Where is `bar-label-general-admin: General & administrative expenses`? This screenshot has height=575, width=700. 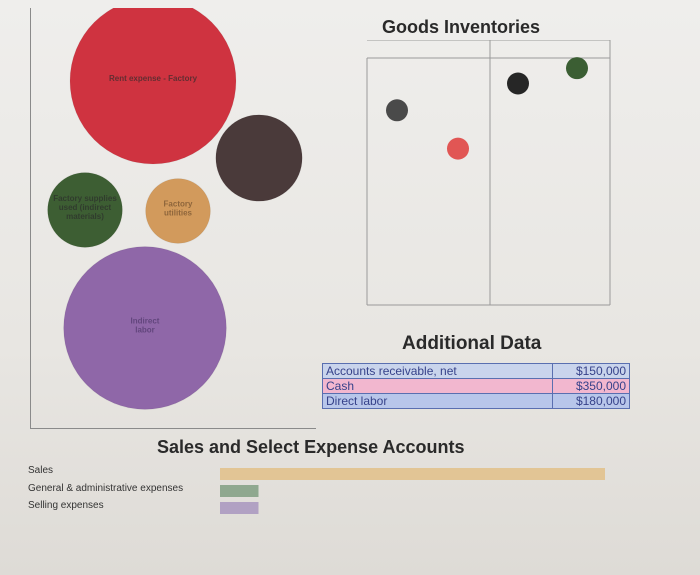 bar-label-general-admin: General & administrative expenses is located at coordinates (106, 488).